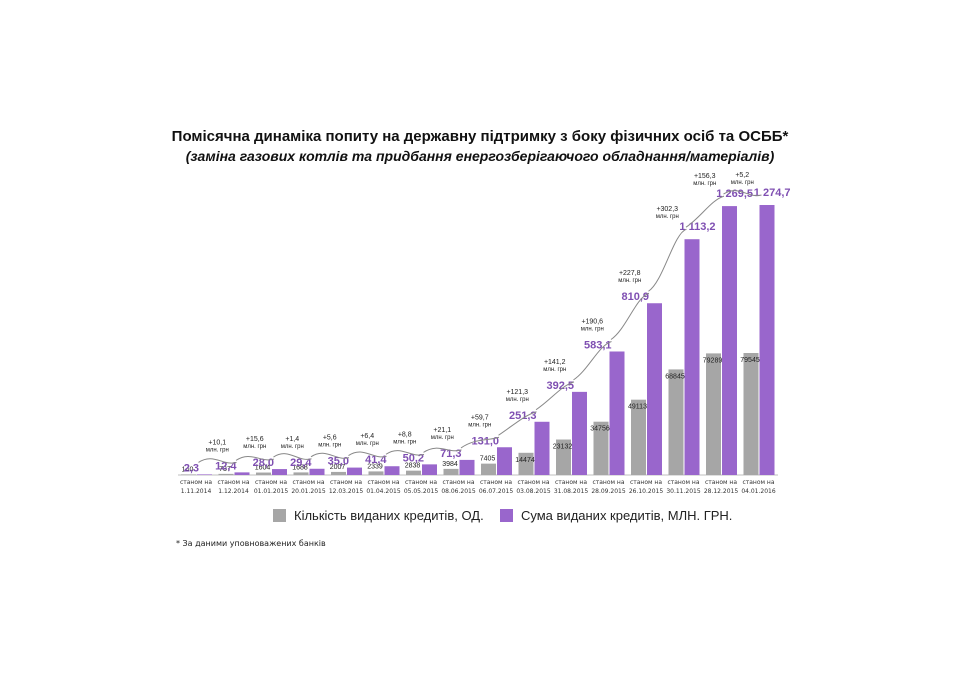 The height and width of the screenshot is (677, 960). I want to click on count-data-label: 34756, so click(600, 429).